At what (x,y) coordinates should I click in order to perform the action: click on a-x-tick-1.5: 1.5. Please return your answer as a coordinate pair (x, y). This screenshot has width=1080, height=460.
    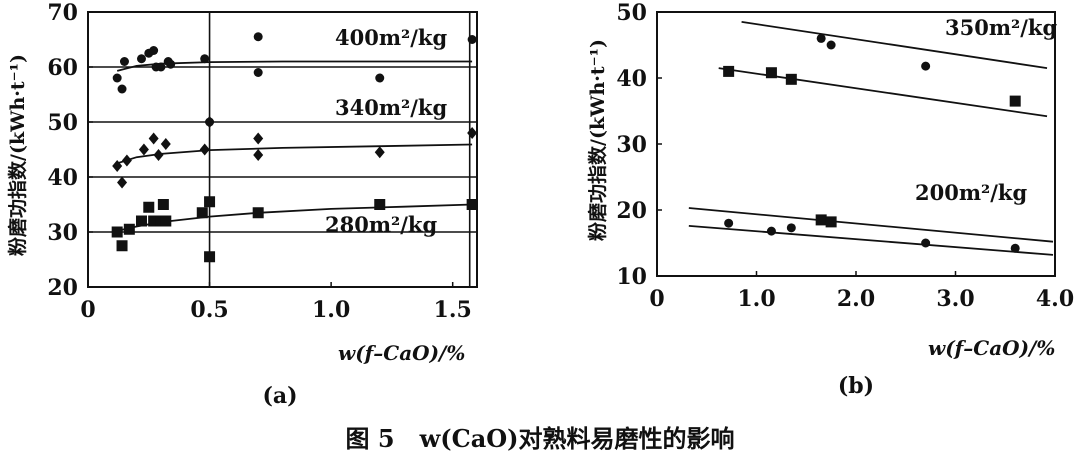
    Looking at the image, I should click on (453, 310).